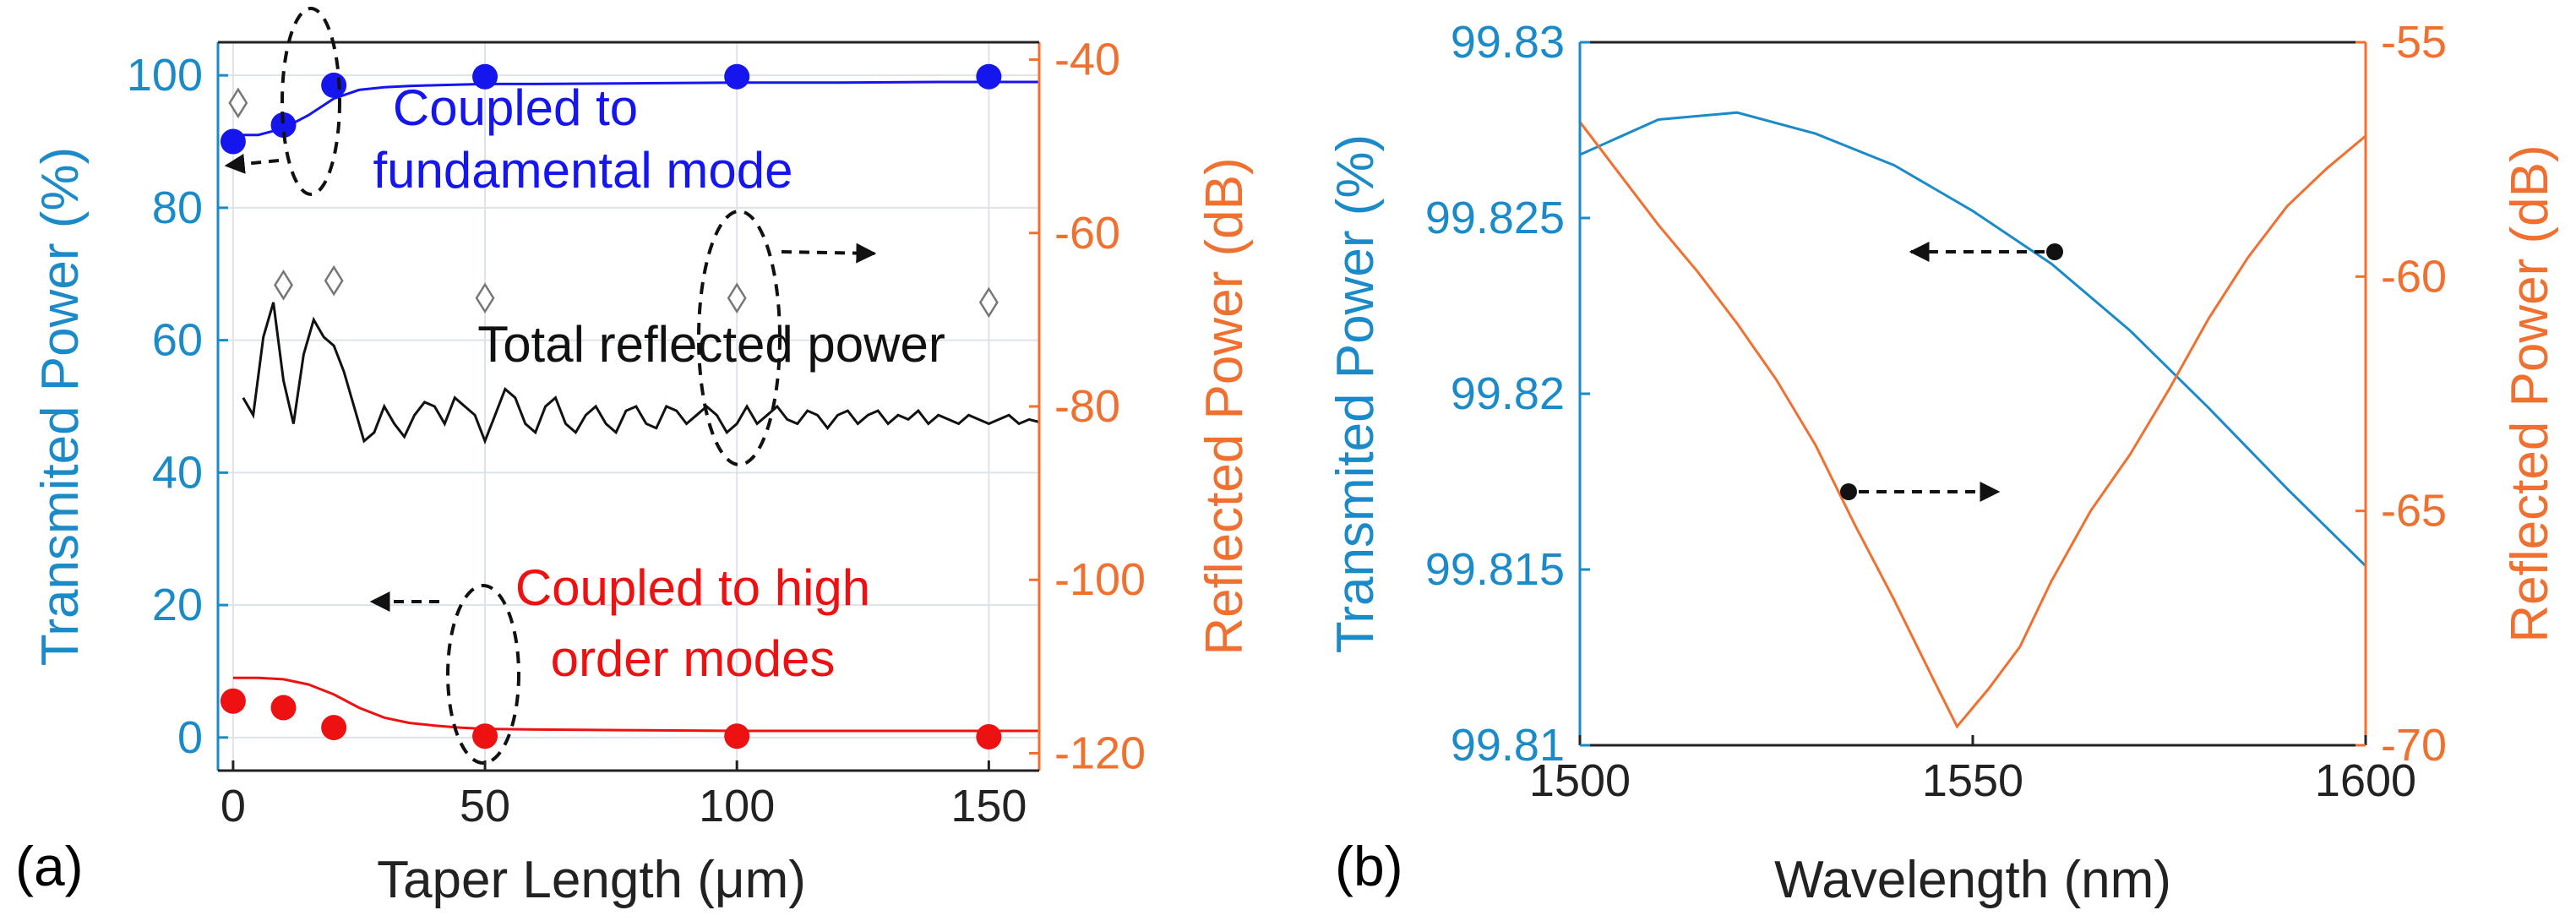 The height and width of the screenshot is (921, 2576). Describe the element at coordinates (1580, 781) in the screenshot. I see `x-tick-label: 1500` at that location.